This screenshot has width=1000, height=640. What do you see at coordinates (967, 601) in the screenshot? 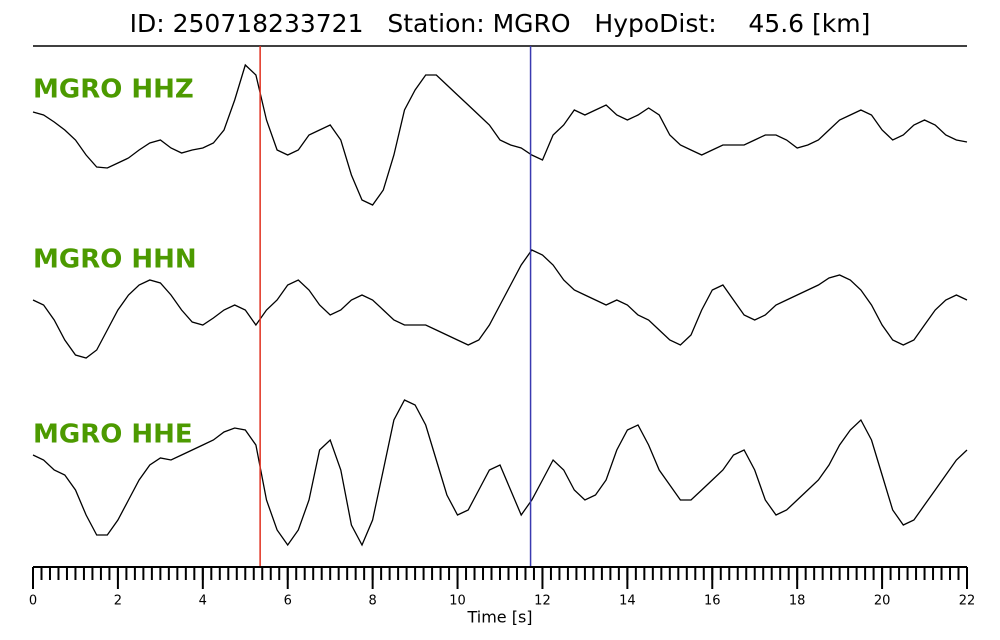
I see `x-tick-label: 22` at bounding box center [967, 601].